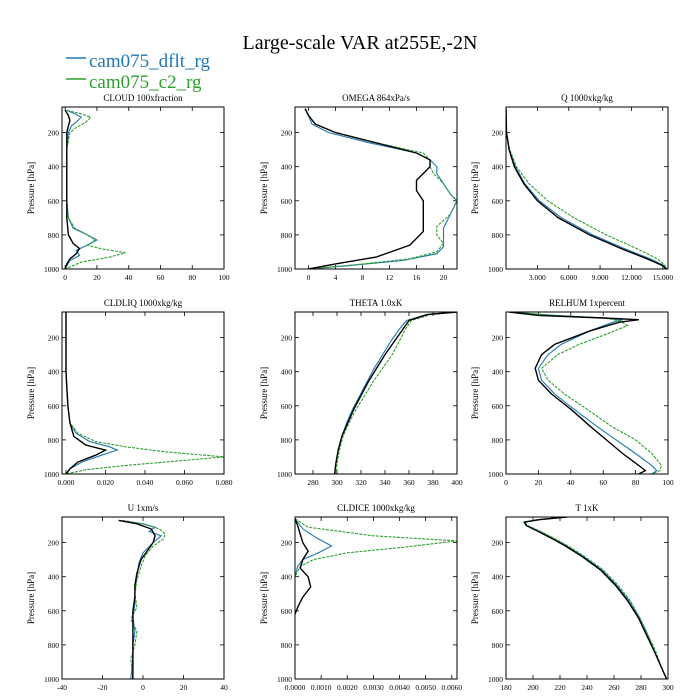 This screenshot has width=700, height=700. What do you see at coordinates (62, 687) in the screenshot?
I see `x-tick-label: -40` at bounding box center [62, 687].